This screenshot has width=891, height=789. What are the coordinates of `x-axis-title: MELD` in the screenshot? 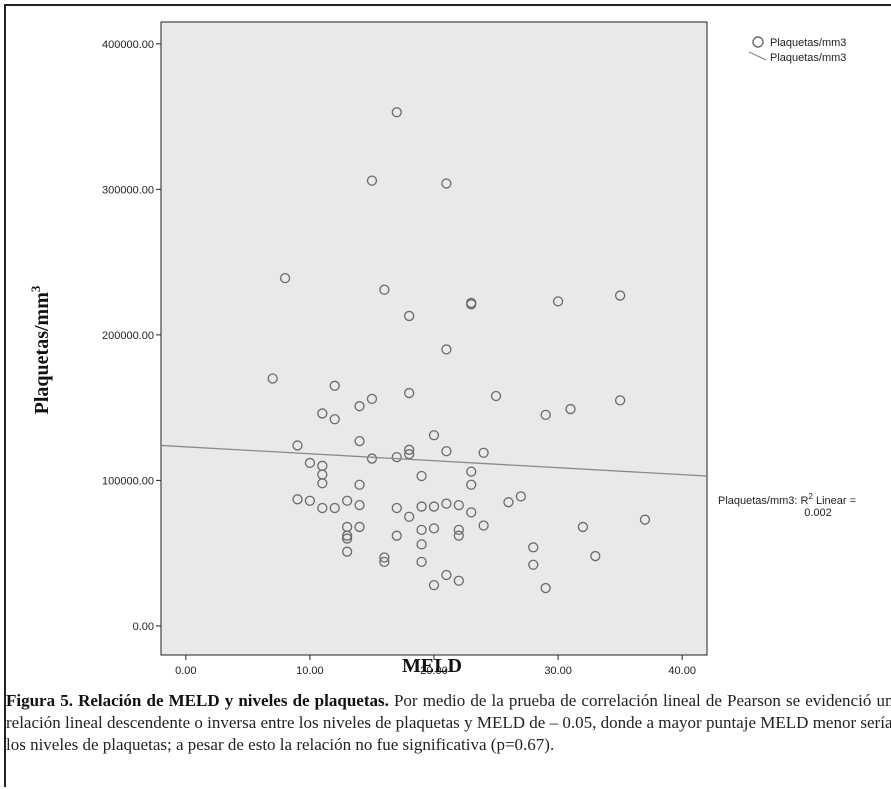 It's located at (432, 666).